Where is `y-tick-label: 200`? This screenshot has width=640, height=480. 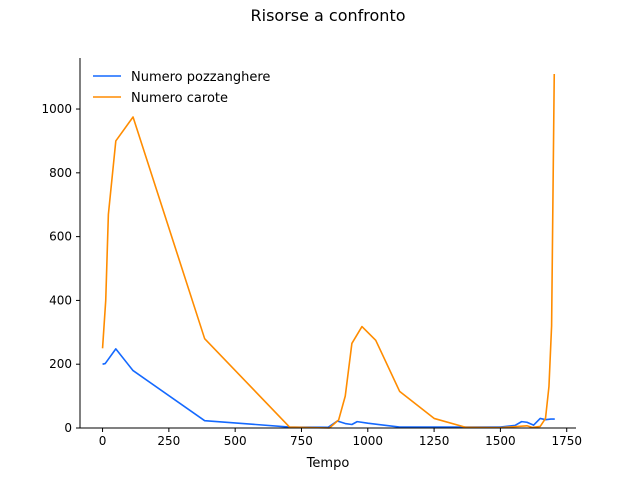 y-tick-label: 200 is located at coordinates (60, 364).